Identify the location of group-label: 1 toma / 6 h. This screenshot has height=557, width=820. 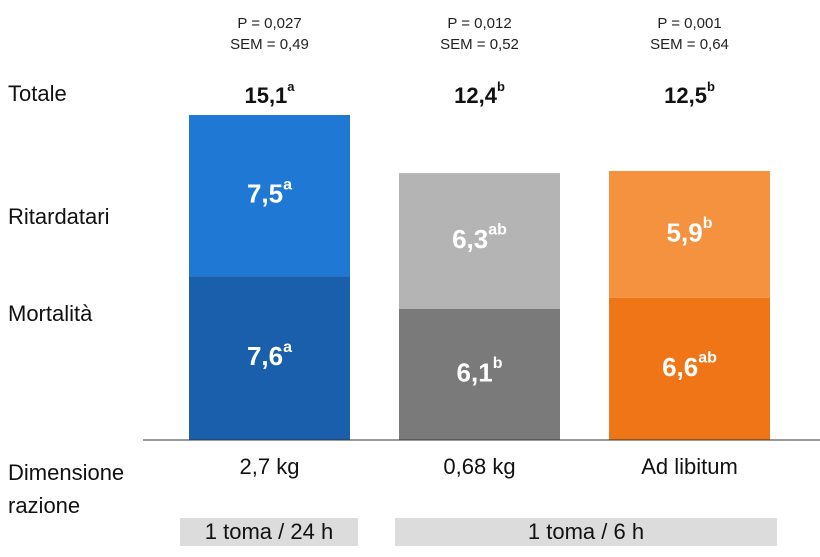
(586, 531).